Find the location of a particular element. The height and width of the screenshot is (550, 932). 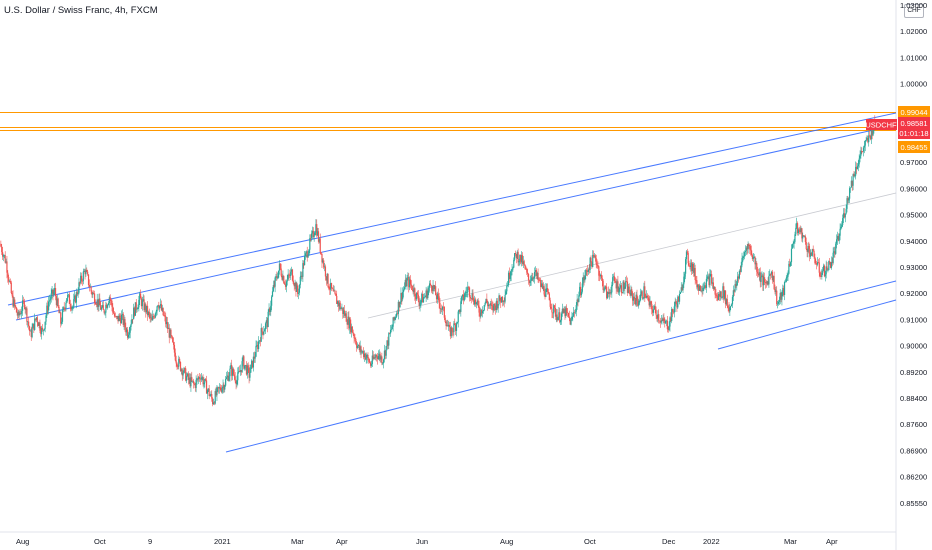

middle-channel-line is located at coordinates (632, 255).